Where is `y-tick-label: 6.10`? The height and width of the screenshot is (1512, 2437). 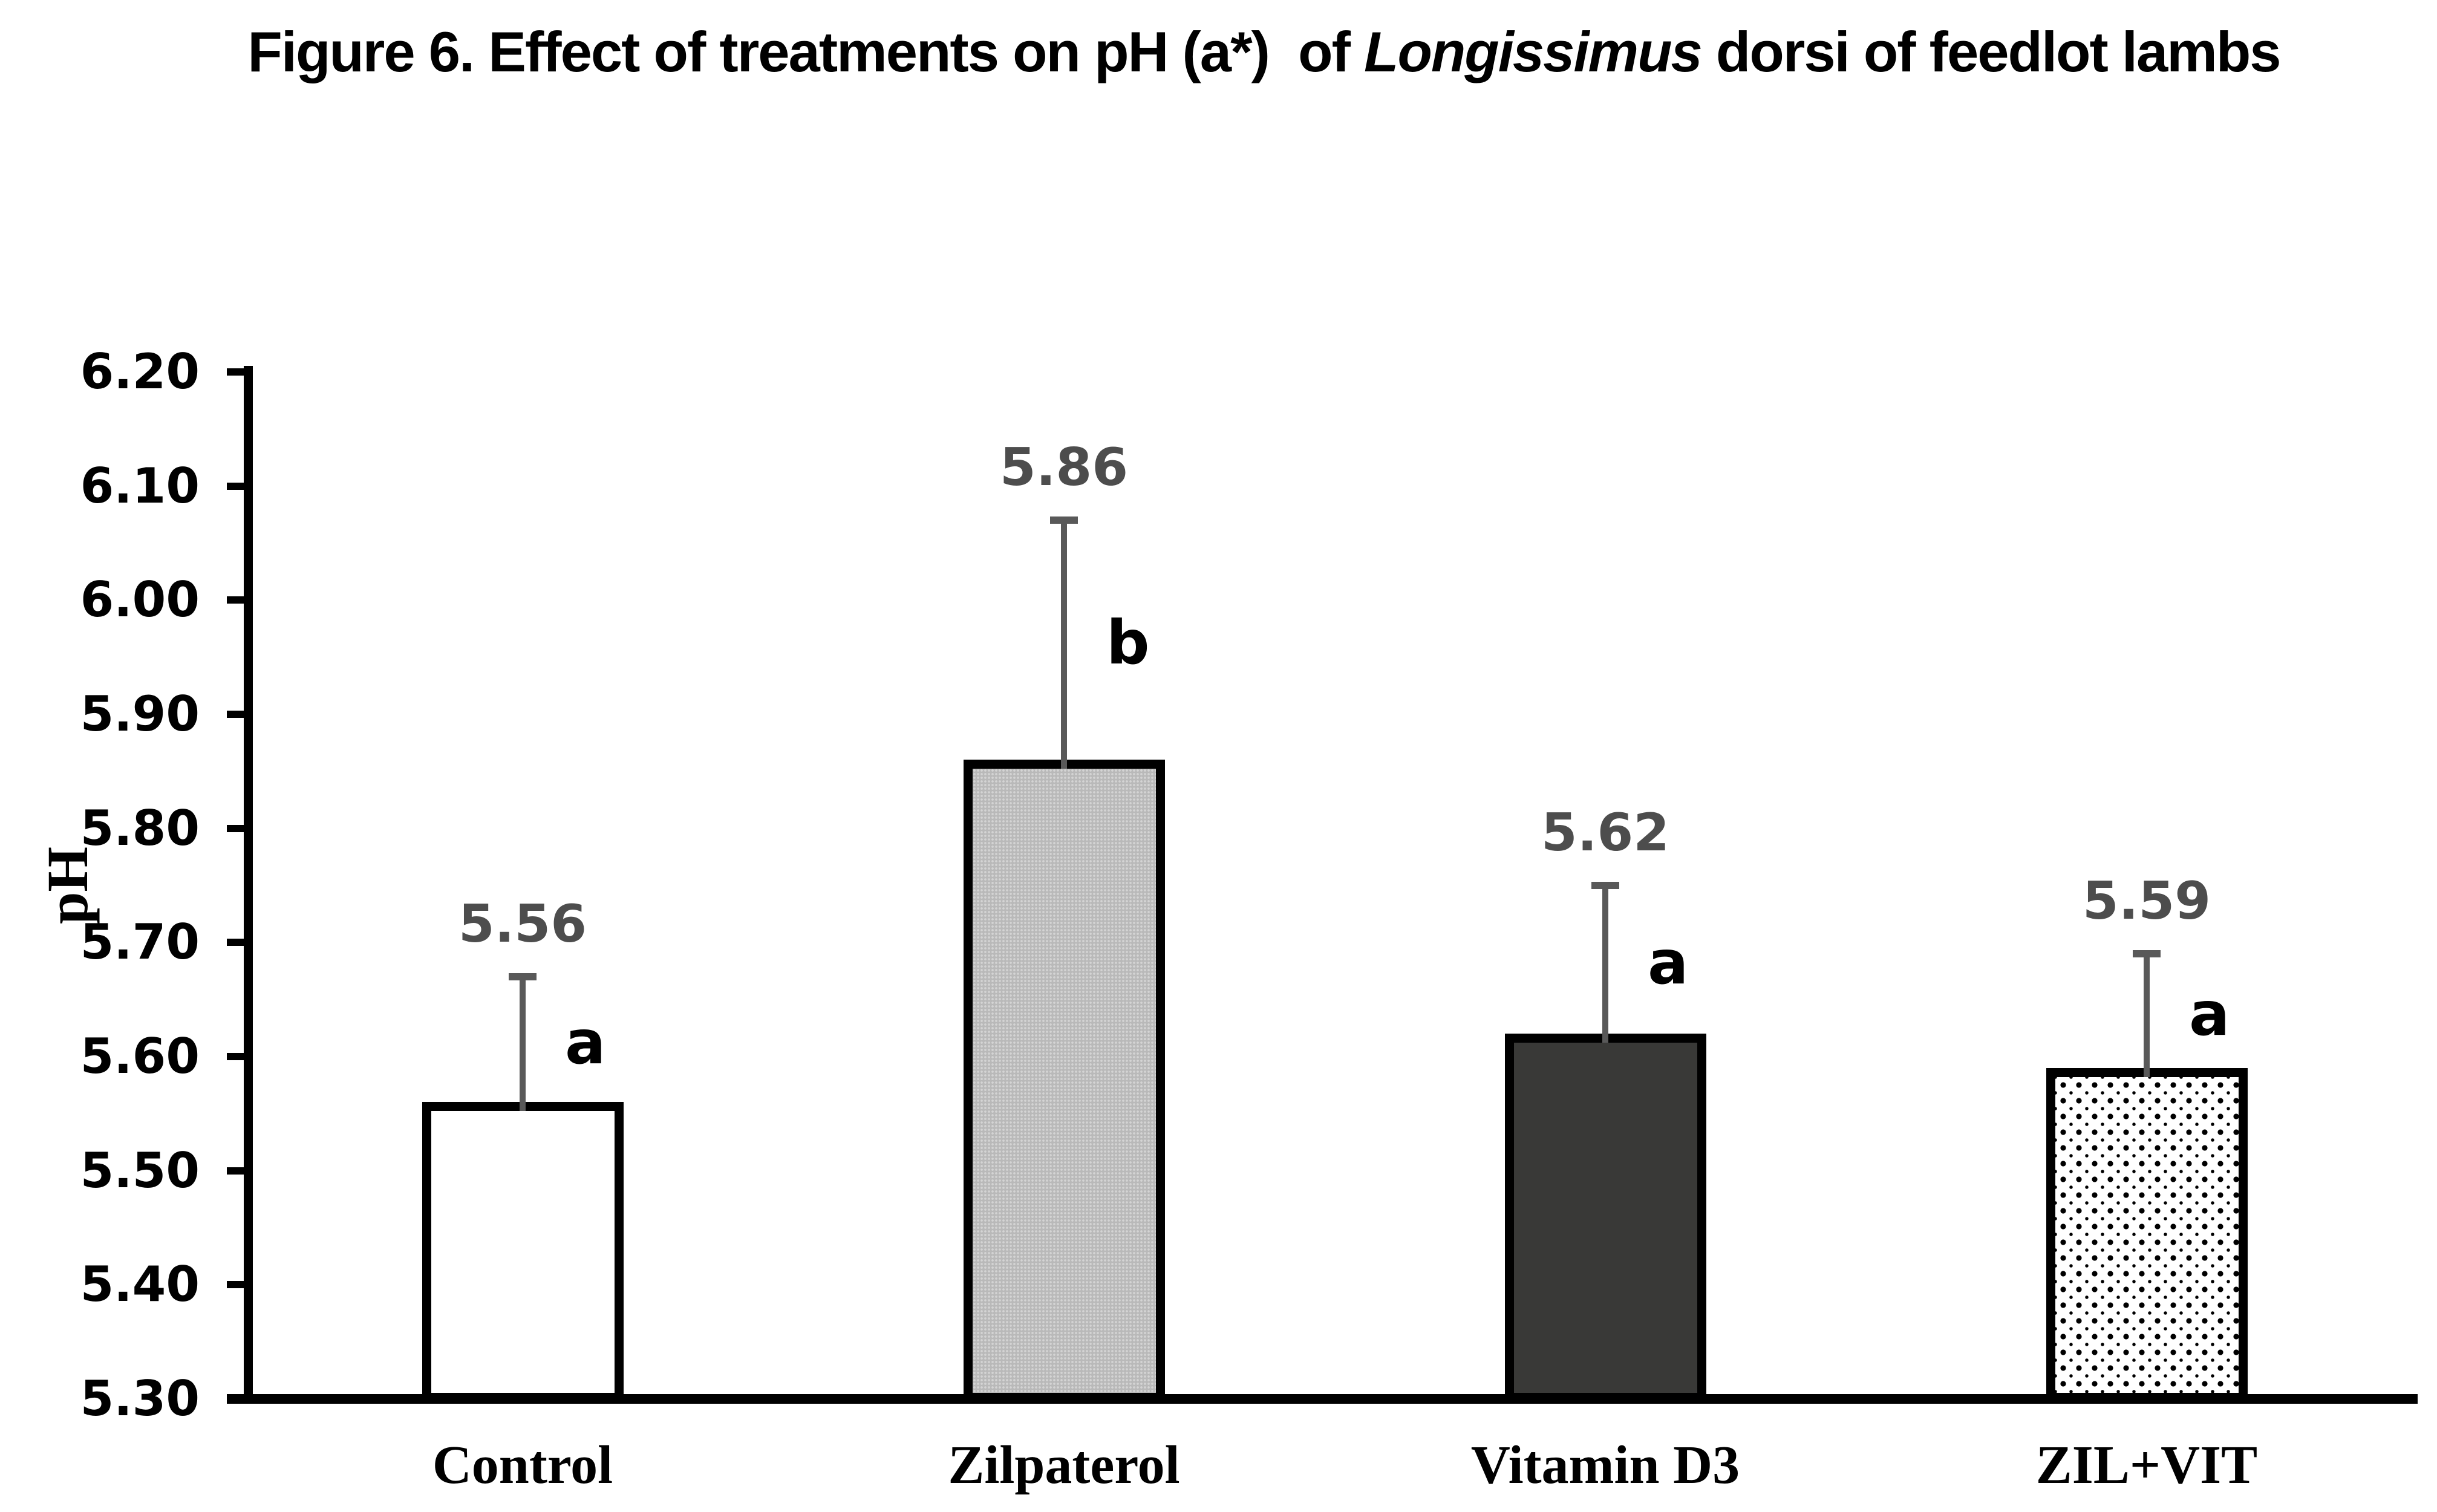 y-tick-label: 6.10 is located at coordinates (140, 486).